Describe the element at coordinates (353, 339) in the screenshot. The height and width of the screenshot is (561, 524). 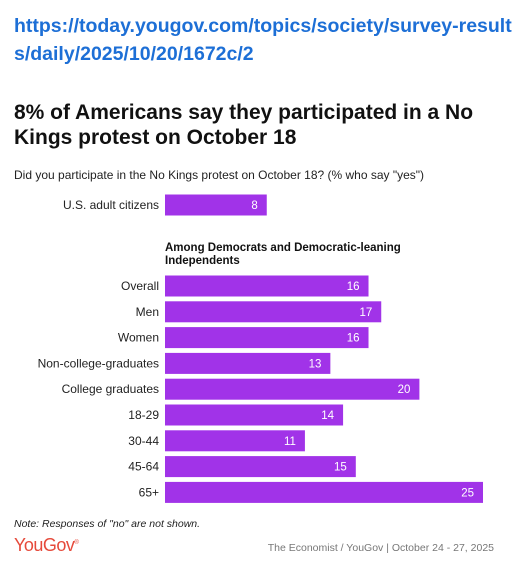
I see `dem-value-label-2: 16` at that location.